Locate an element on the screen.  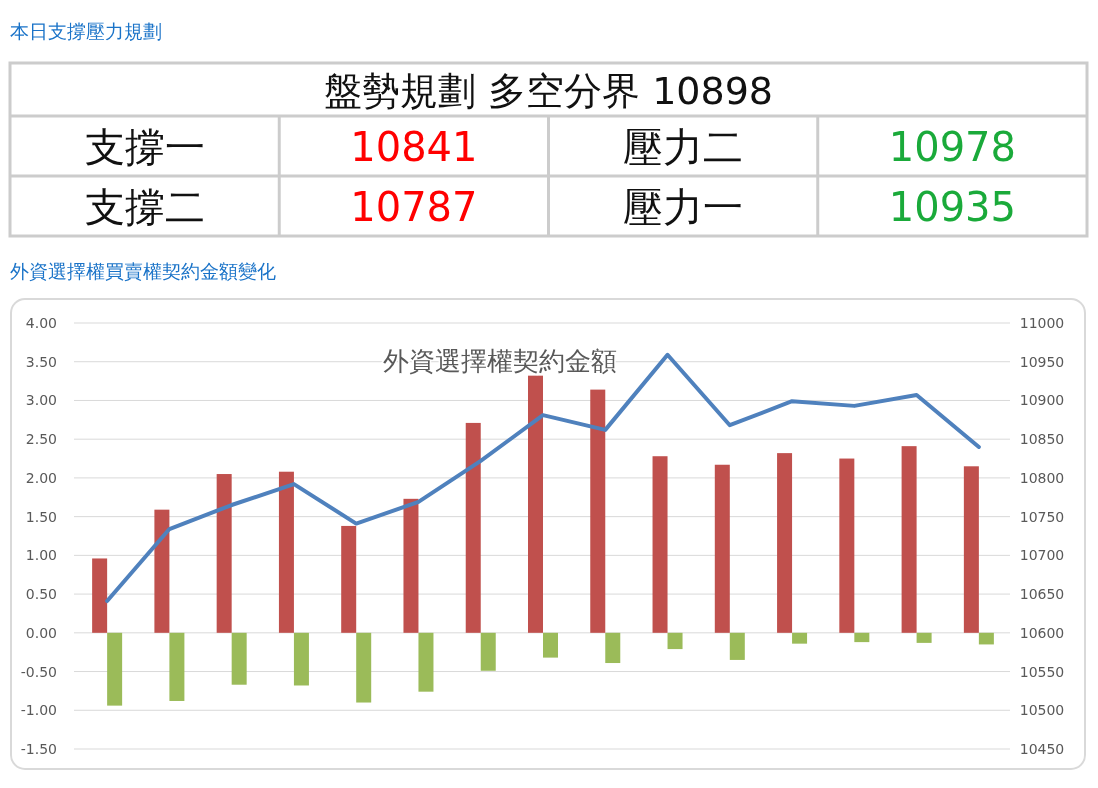
y2-tick-label: 10850 is located at coordinates (1042, 439).